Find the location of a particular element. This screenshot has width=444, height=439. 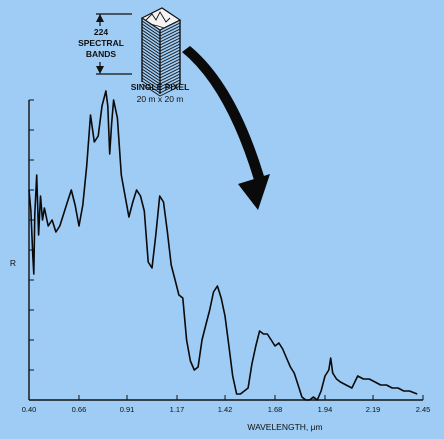

bands-label-line3: BANDS is located at coordinates (101, 54).